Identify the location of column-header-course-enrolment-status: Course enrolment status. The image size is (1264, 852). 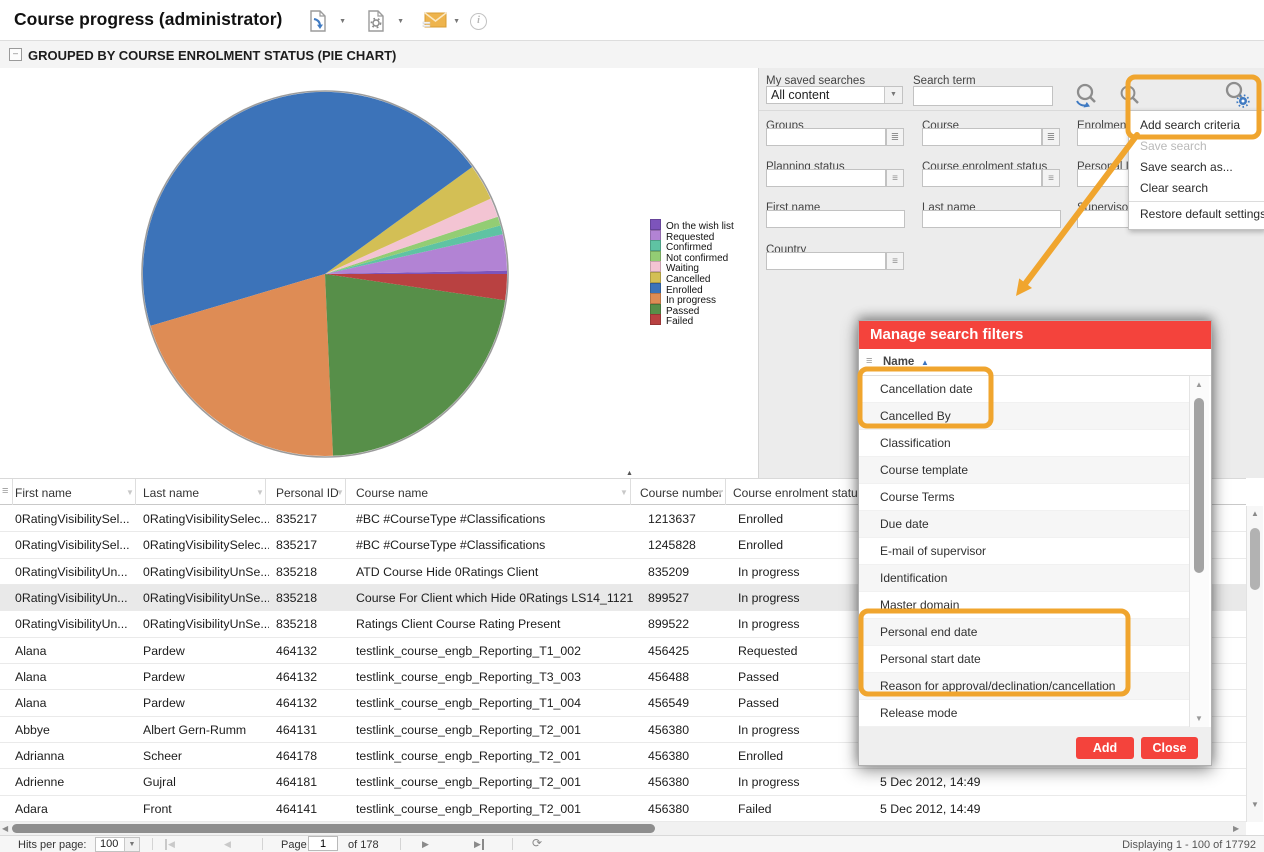
(798, 493).